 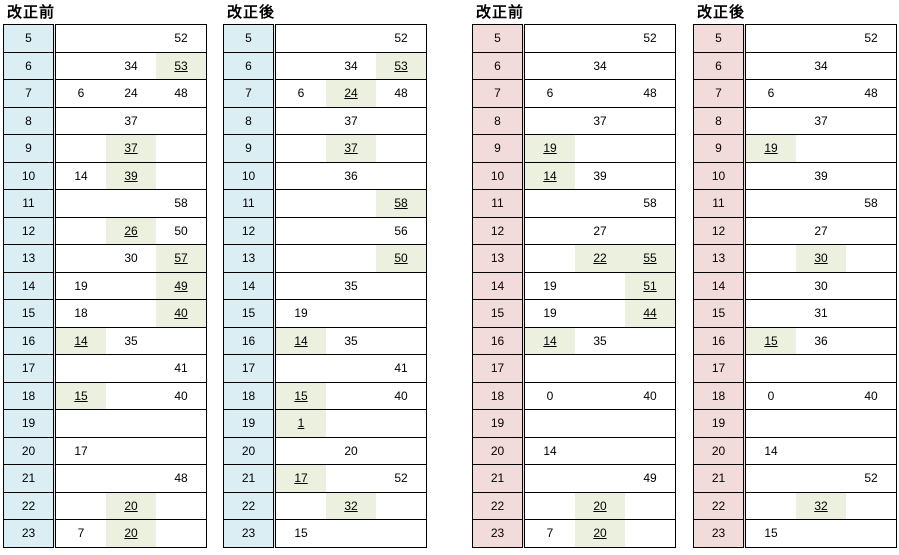 I want to click on table-row: 19 1, so click(x=325, y=423).